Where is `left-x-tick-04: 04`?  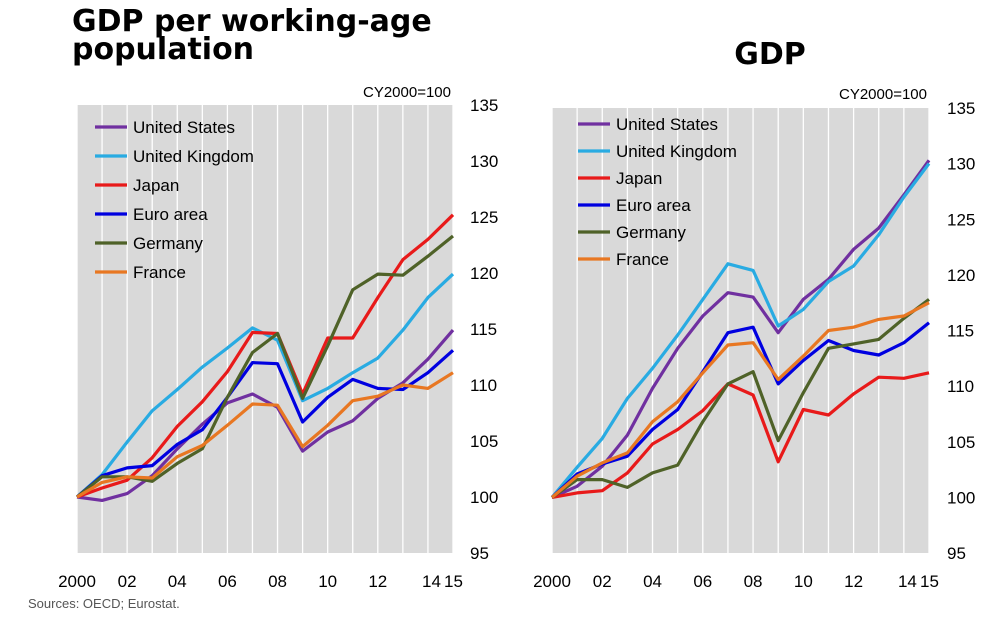
left-x-tick-04: 04 is located at coordinates (177, 581).